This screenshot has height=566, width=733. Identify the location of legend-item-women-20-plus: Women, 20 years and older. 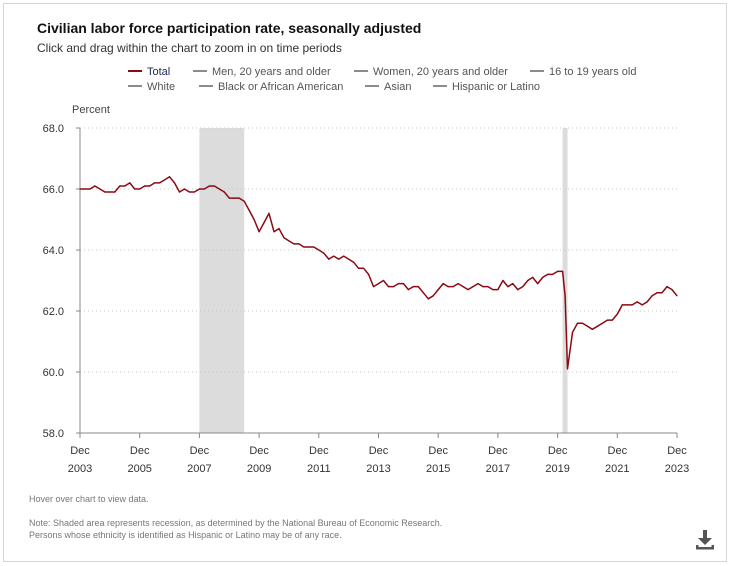
(431, 72).